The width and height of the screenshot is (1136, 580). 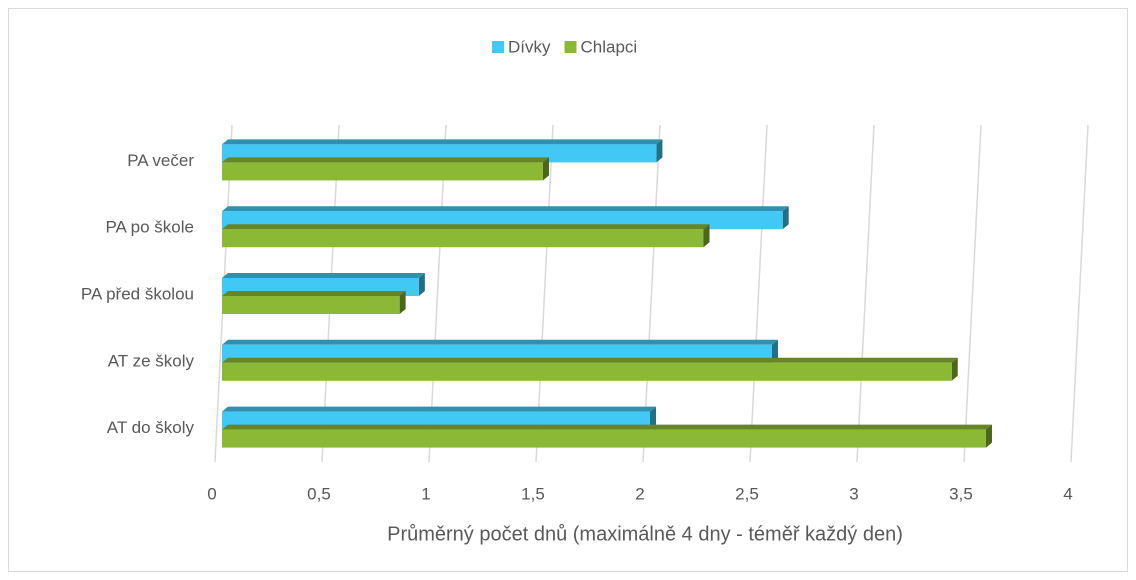 I want to click on y-tick-label: AT ze školy, so click(x=151, y=360).